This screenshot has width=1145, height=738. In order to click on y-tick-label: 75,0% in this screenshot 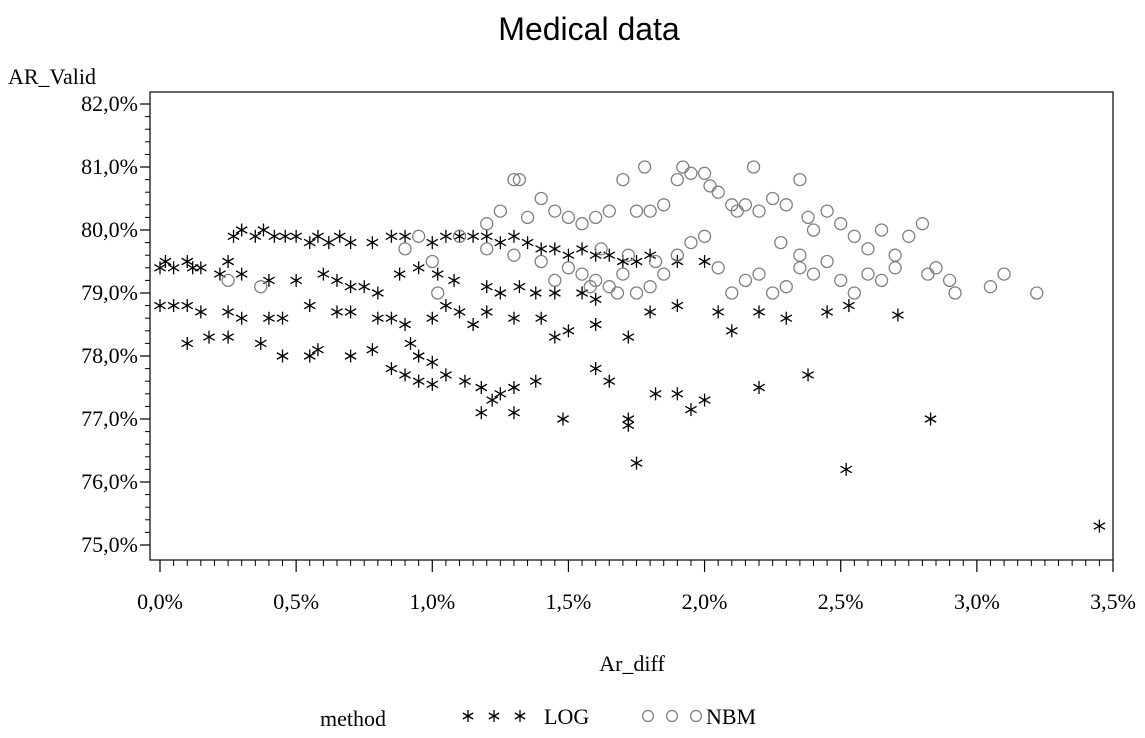, I will do `click(109, 544)`.